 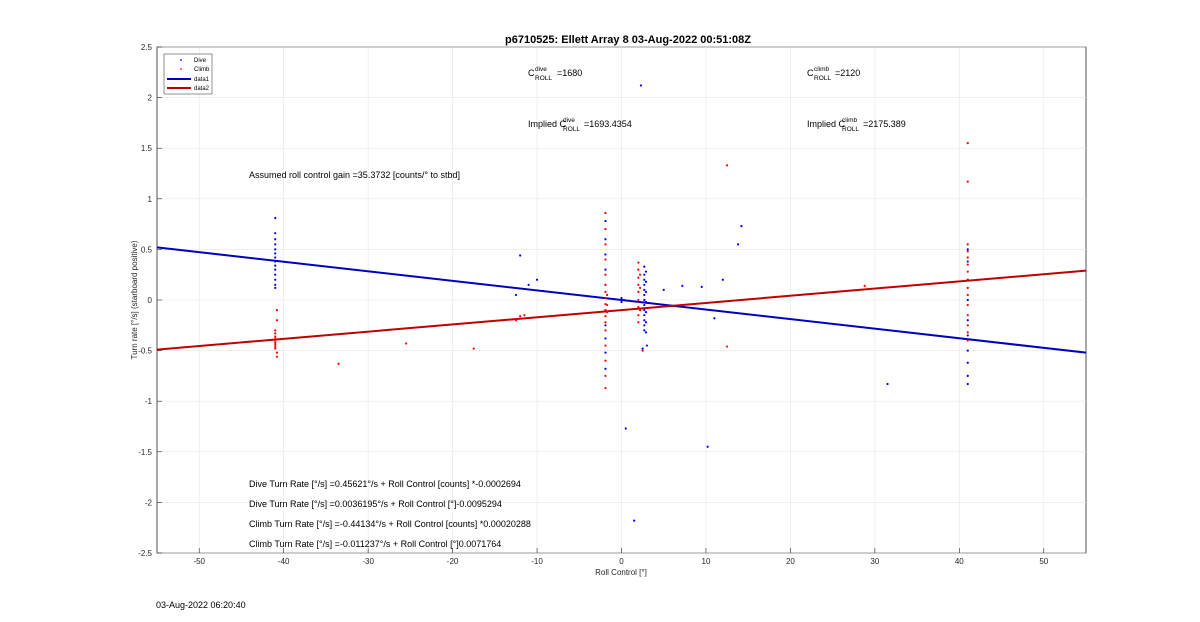 What do you see at coordinates (150, 300) in the screenshot?
I see `y-tick-label: 0` at bounding box center [150, 300].